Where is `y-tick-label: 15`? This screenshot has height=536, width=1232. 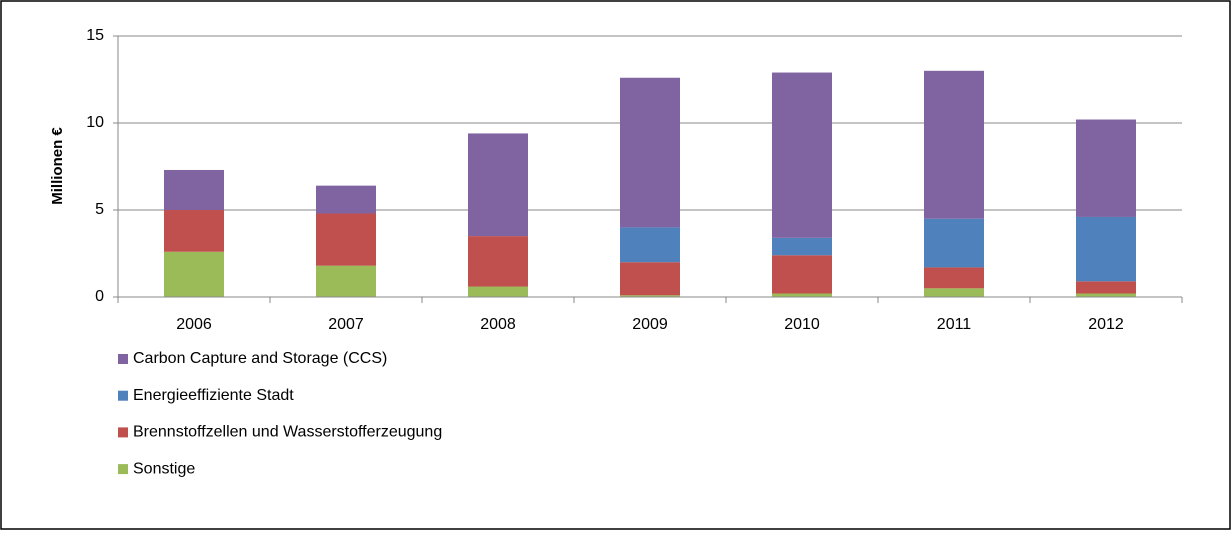 y-tick-label: 15 is located at coordinates (95, 35).